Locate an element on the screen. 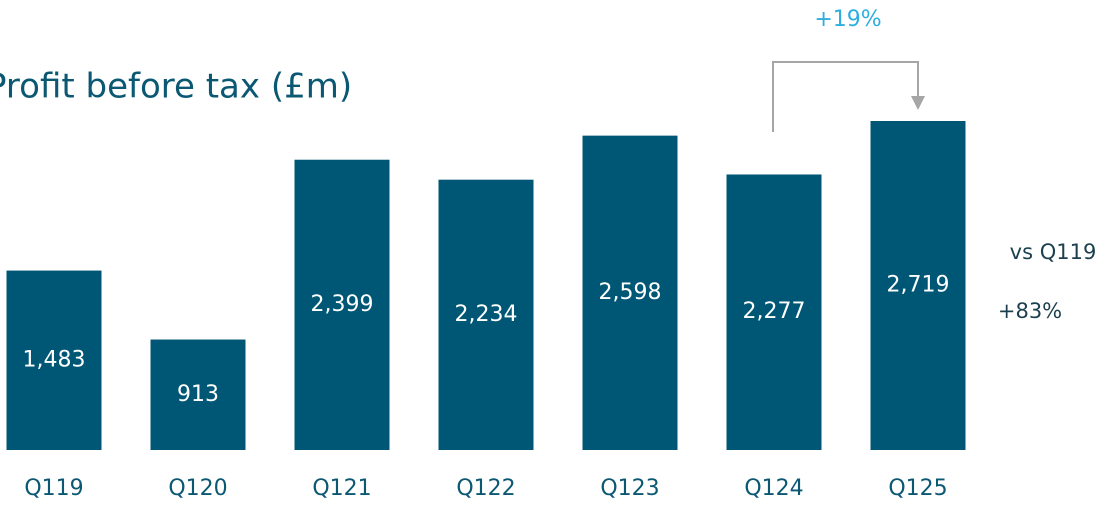 Image resolution: width=1114 pixels, height=505 pixels. value-label: 1,483 is located at coordinates (54, 359).